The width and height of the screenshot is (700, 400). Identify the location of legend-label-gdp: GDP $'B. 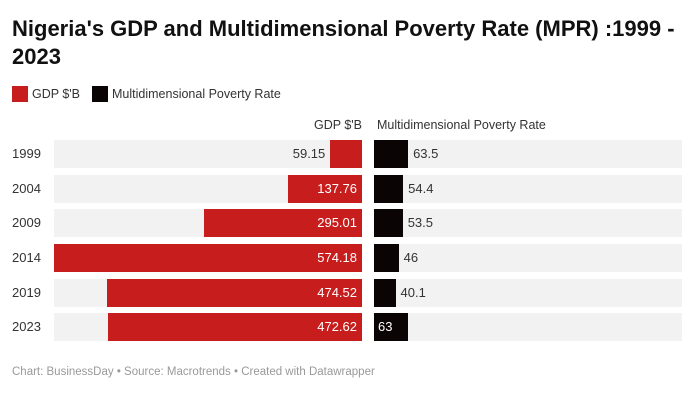
(56, 94).